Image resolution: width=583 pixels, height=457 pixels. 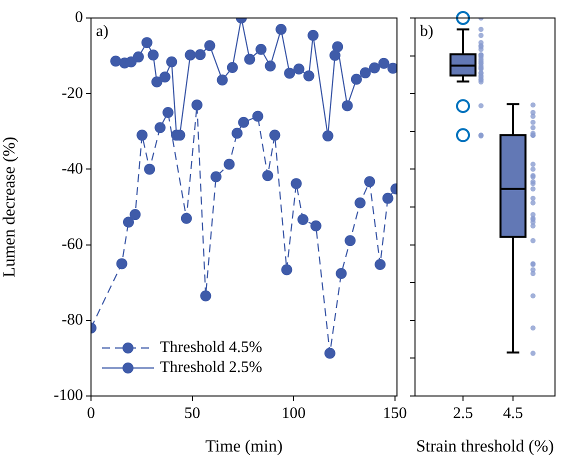 What do you see at coordinates (192, 413) in the screenshot?
I see `x-tick-label: 50` at bounding box center [192, 413].